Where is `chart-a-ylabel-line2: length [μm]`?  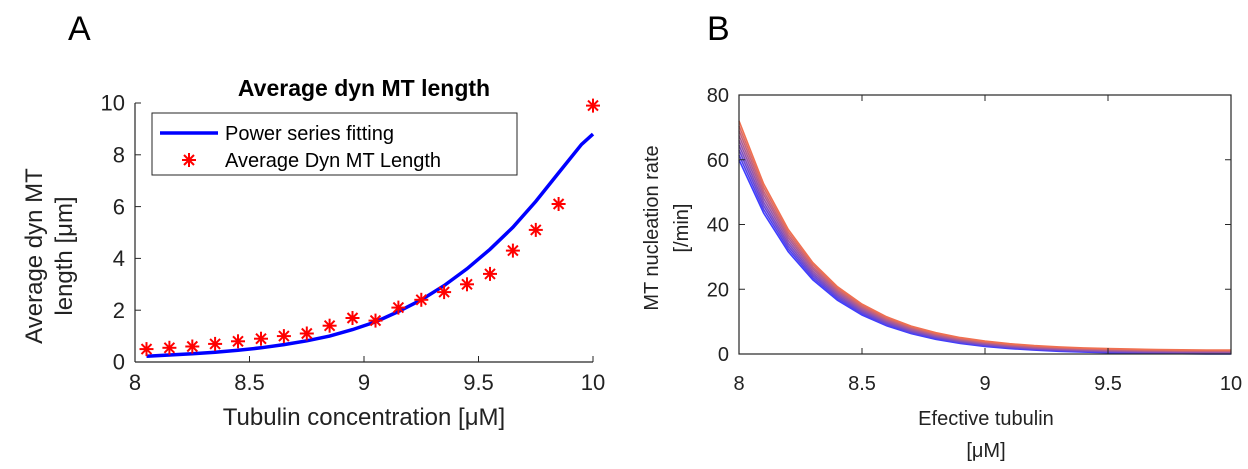 chart-a-ylabel-line2: length [μm] is located at coordinates (64, 255).